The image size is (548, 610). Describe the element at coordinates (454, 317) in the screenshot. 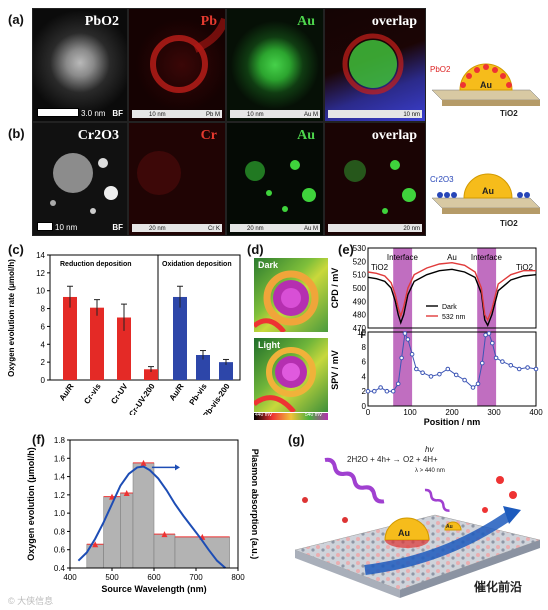

I see `legend-532: 532 nm` at that location.